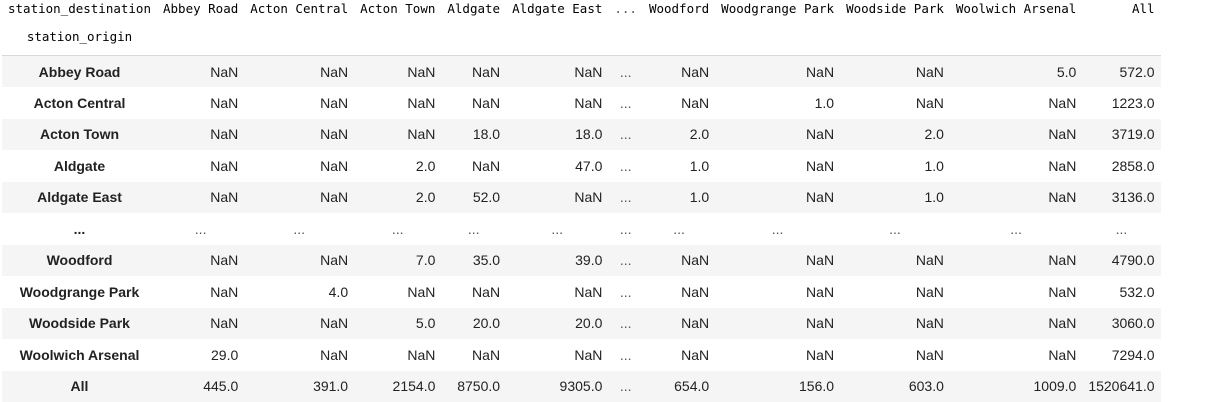 Image resolution: width=1211 pixels, height=402 pixels. Describe the element at coordinates (79, 165) in the screenshot. I see `row-label: Aldgate` at that location.